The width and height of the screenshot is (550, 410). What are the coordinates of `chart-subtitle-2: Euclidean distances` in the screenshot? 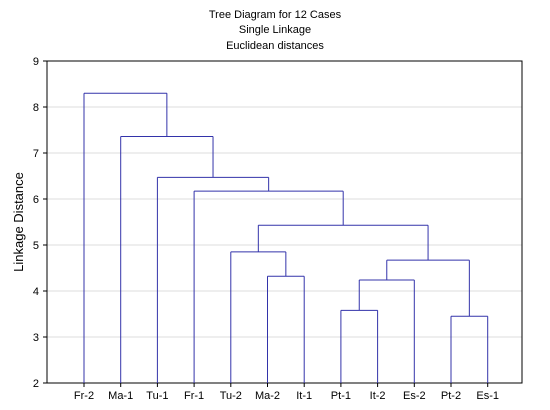 It's located at (275, 46).